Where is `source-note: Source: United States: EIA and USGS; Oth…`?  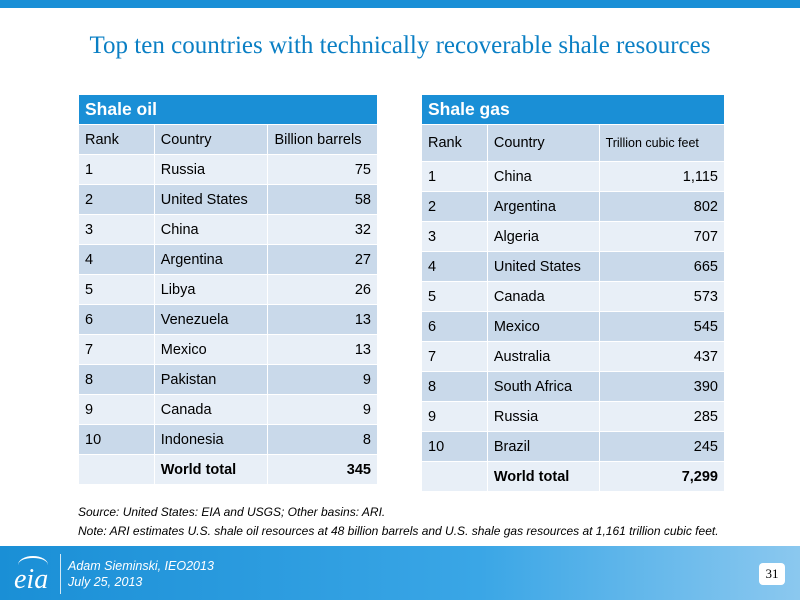
source-note: Source: United States: EIA and USGS; Oth… is located at coordinates (398, 522).